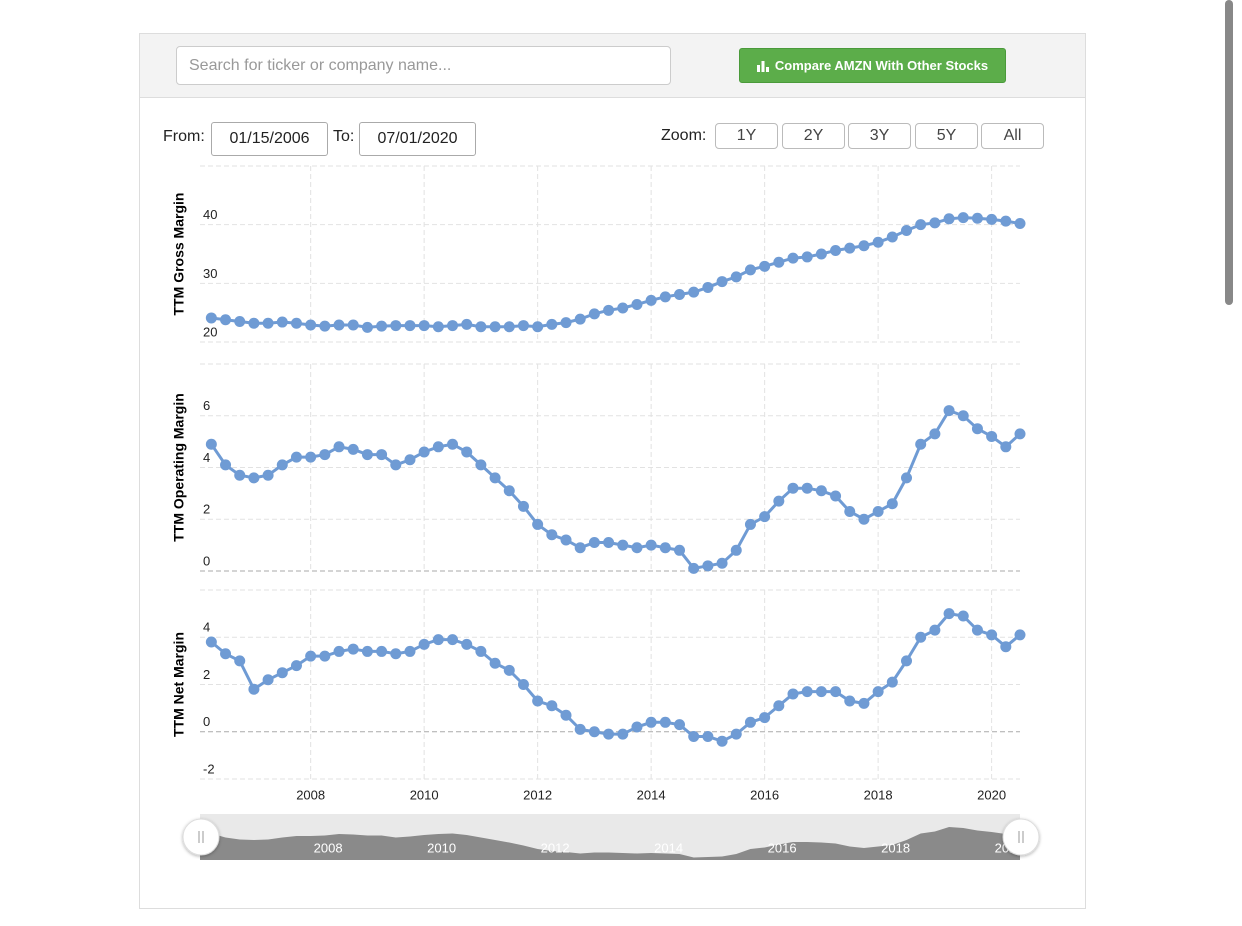 The width and height of the screenshot is (1242, 926). I want to click on zoom-button: 1Y, so click(746, 136).